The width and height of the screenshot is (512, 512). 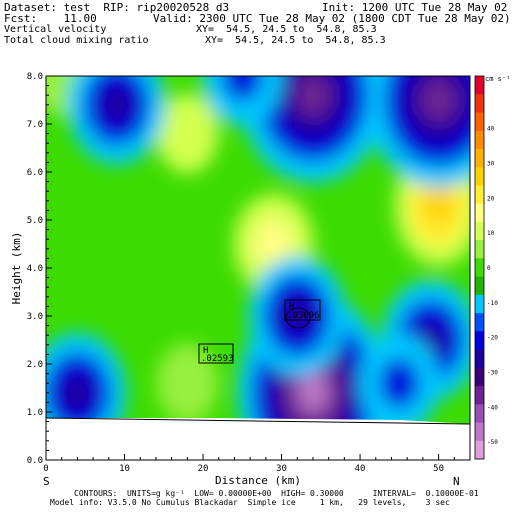 I want to click on colorbar-label-2: 20, so click(x=491, y=198).